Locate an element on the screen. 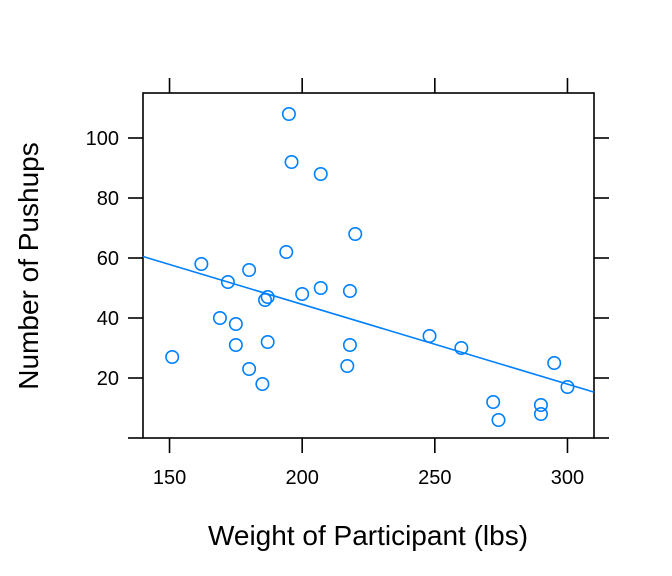 The height and width of the screenshot is (576, 672). y-tick-label: 100 is located at coordinates (102, 139).